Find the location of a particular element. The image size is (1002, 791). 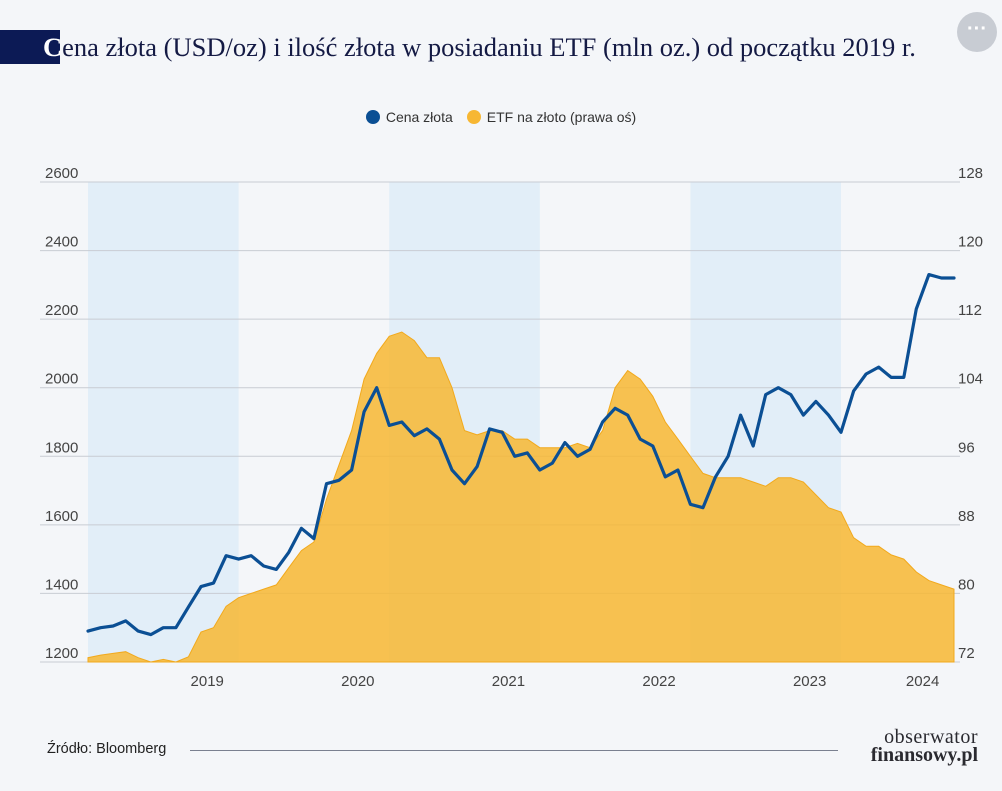

source-label: Źródło: Bloomberg is located at coordinates (107, 749).